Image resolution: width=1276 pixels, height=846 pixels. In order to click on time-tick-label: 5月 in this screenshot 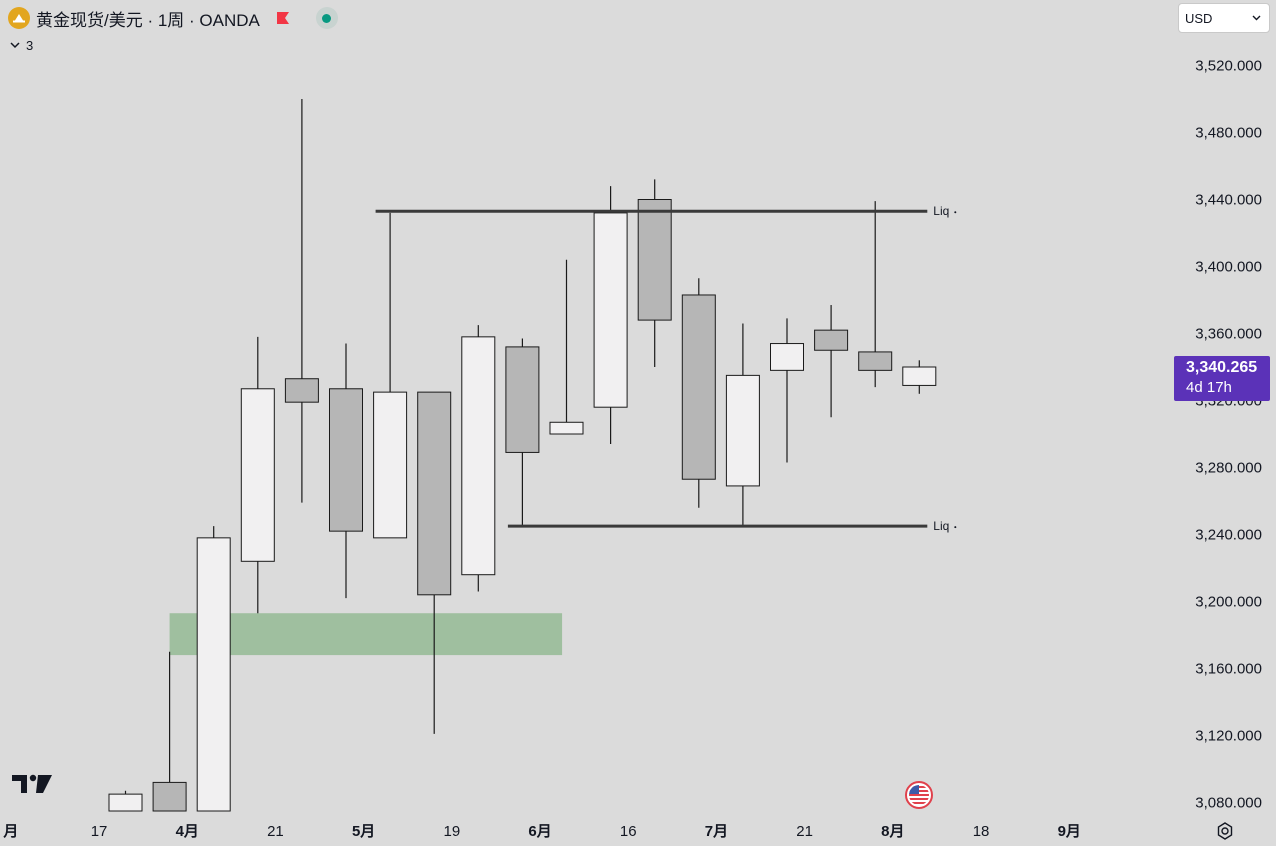, I will do `click(363, 831)`.